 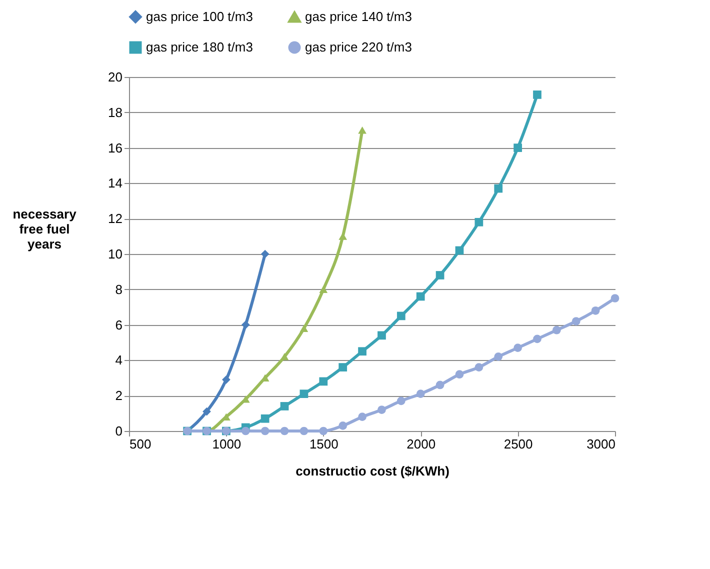 What do you see at coordinates (118, 324) in the screenshot?
I see `y-tick-label: 6` at bounding box center [118, 324].